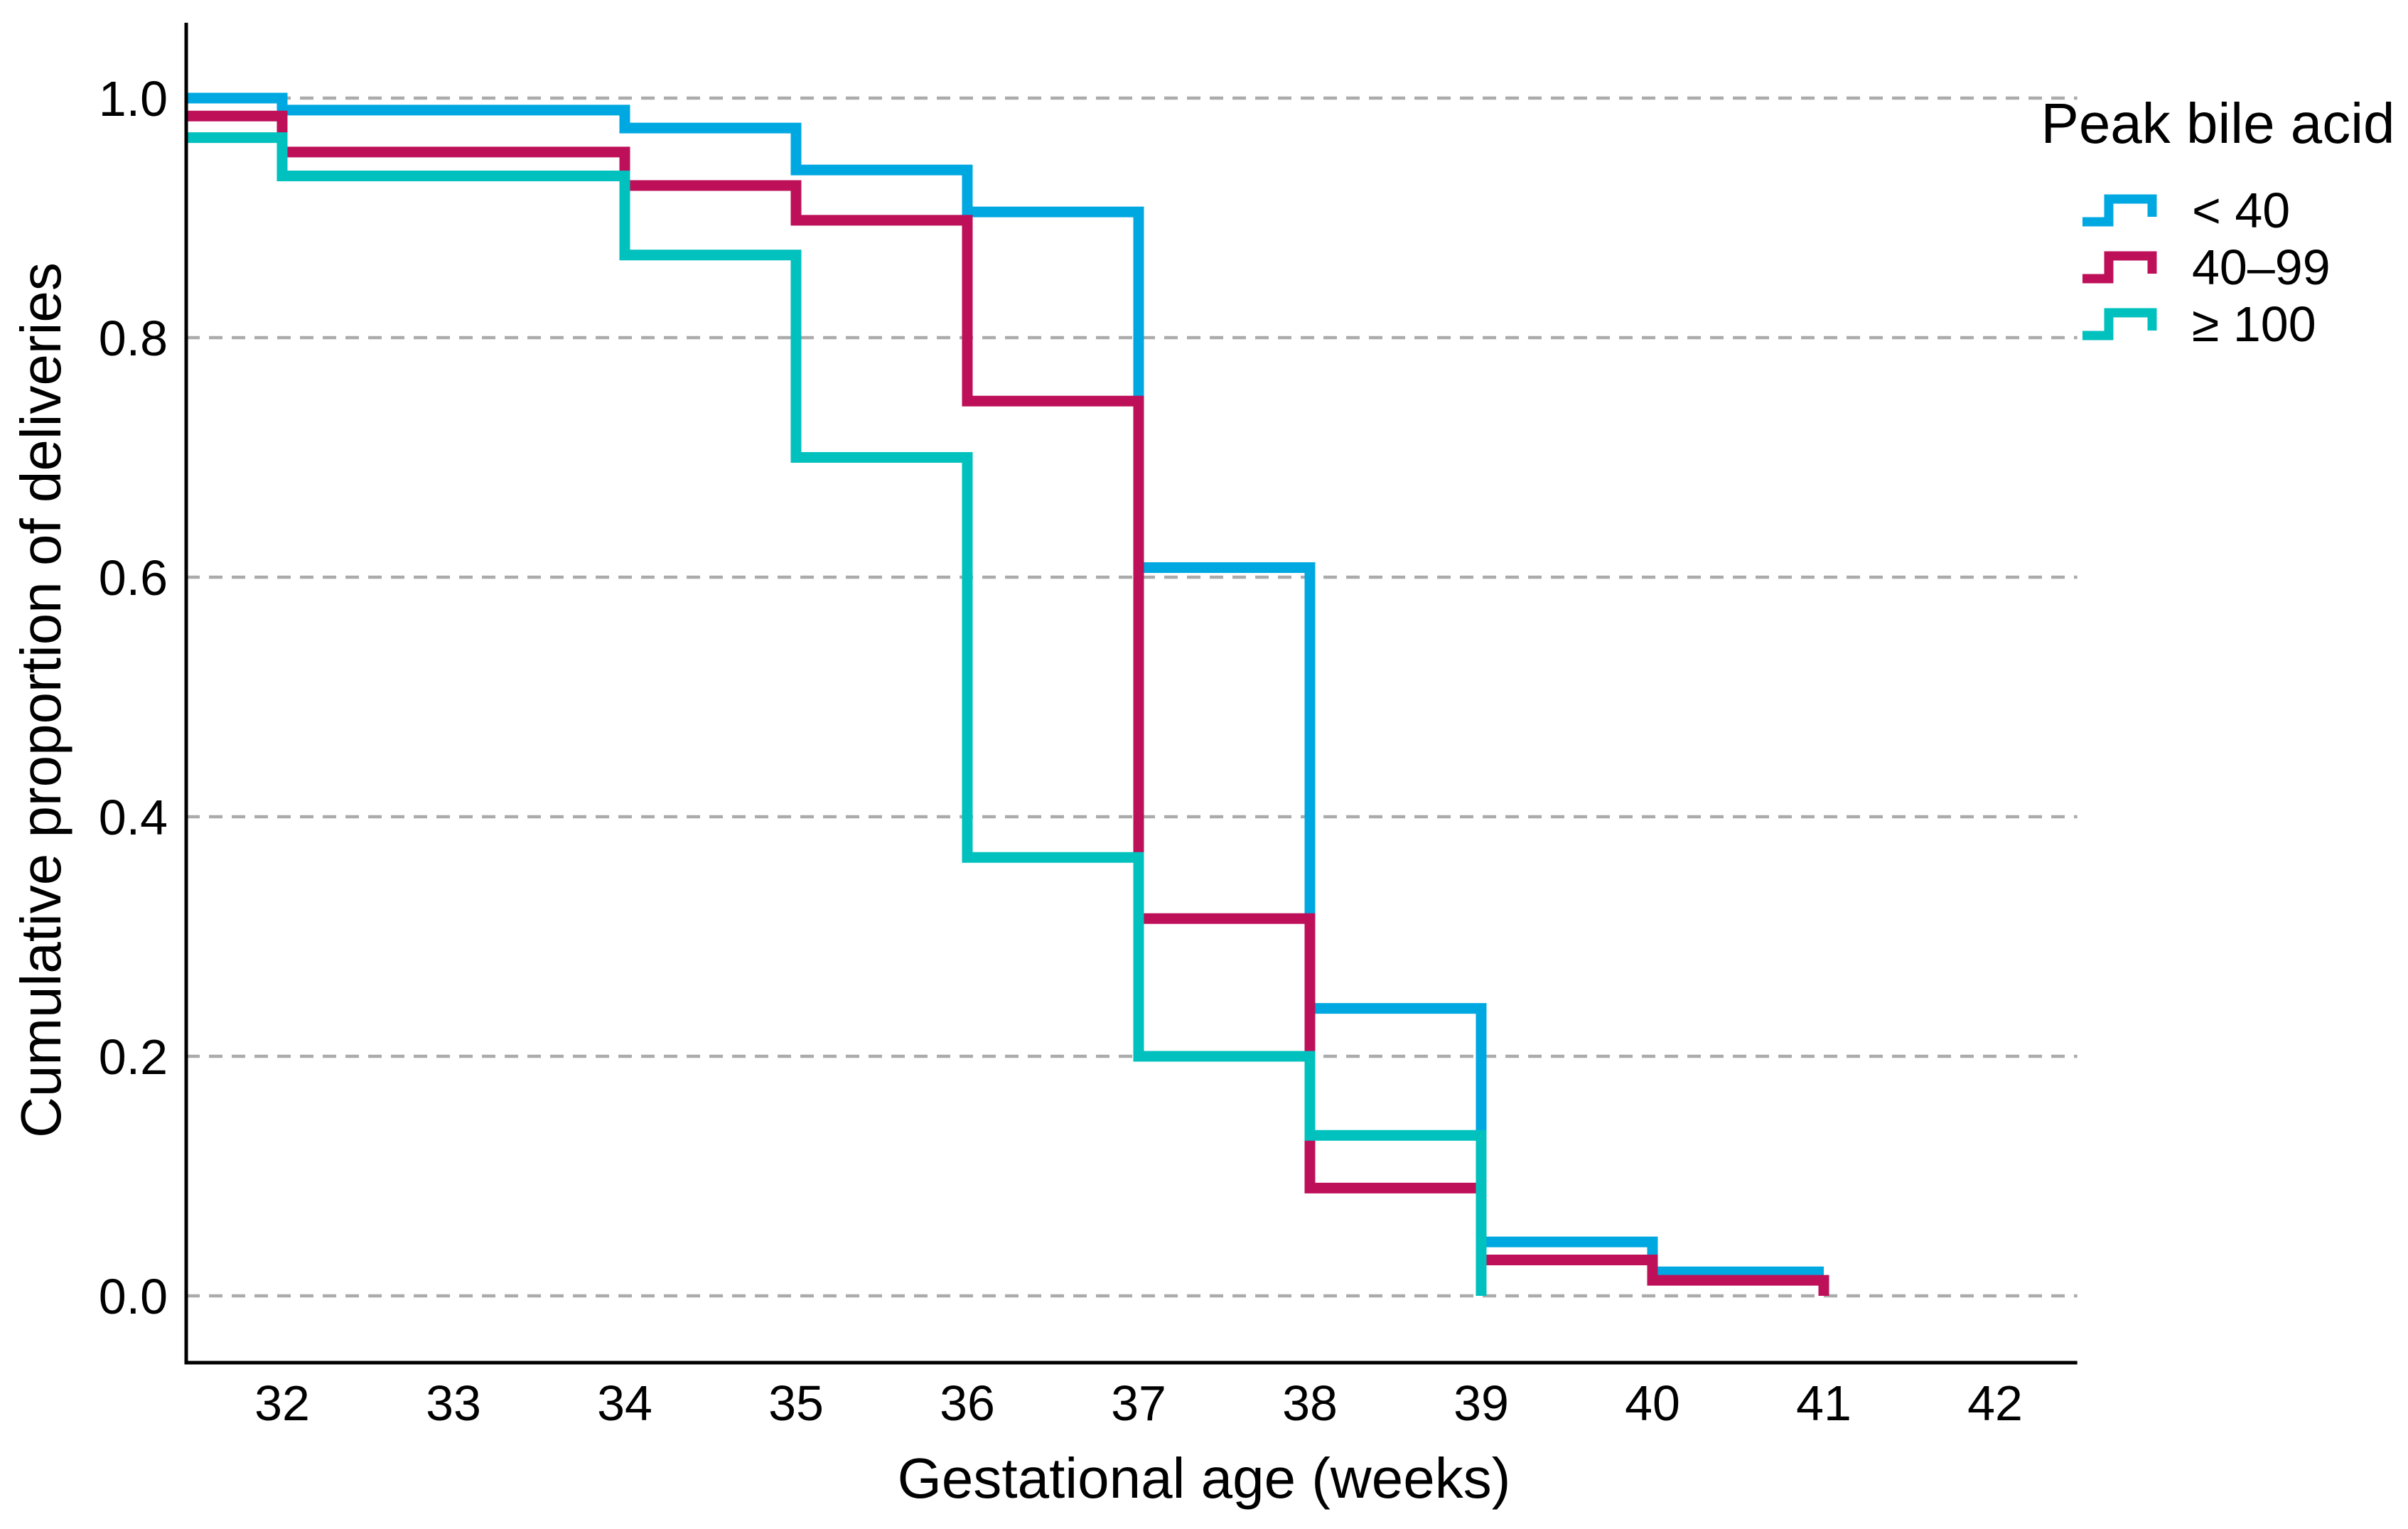  I want to click on y-tick-label: 0.0, so click(133, 1296).